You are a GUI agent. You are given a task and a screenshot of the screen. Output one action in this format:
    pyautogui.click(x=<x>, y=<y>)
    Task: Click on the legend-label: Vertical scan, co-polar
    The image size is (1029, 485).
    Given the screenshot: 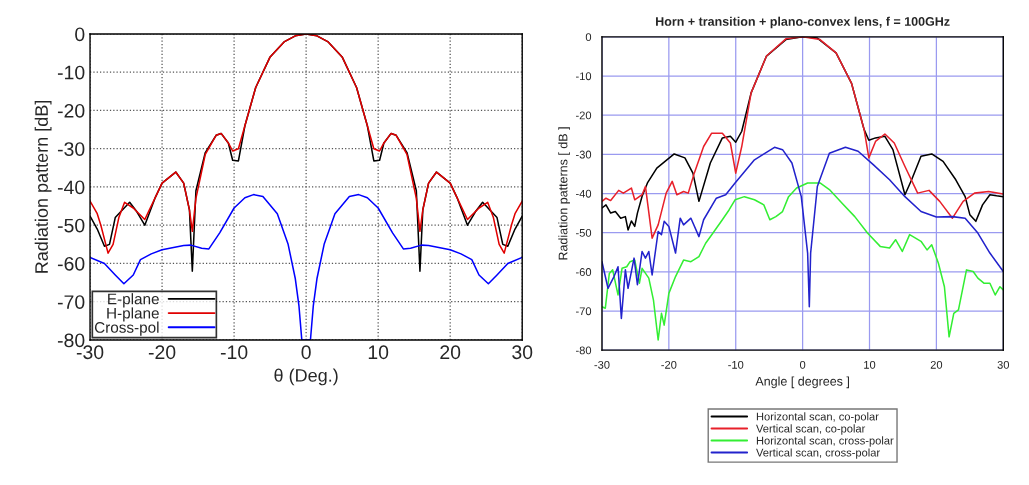 What is the action you would take?
    pyautogui.click(x=811, y=429)
    